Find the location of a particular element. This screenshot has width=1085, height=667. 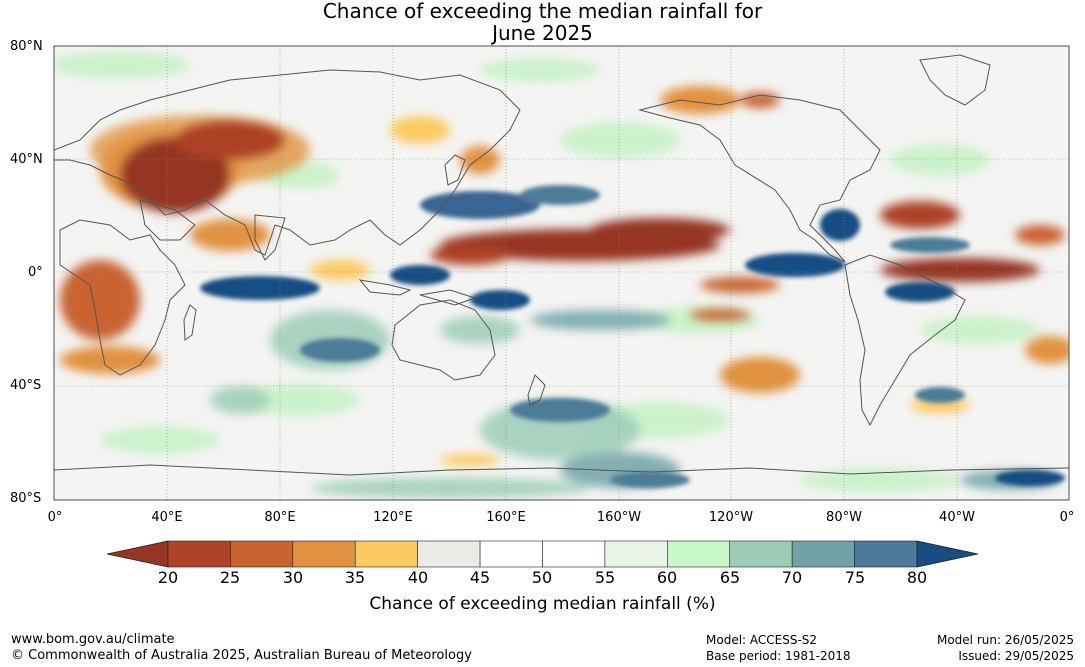

lon-label-80w: 80°W is located at coordinates (844, 517).